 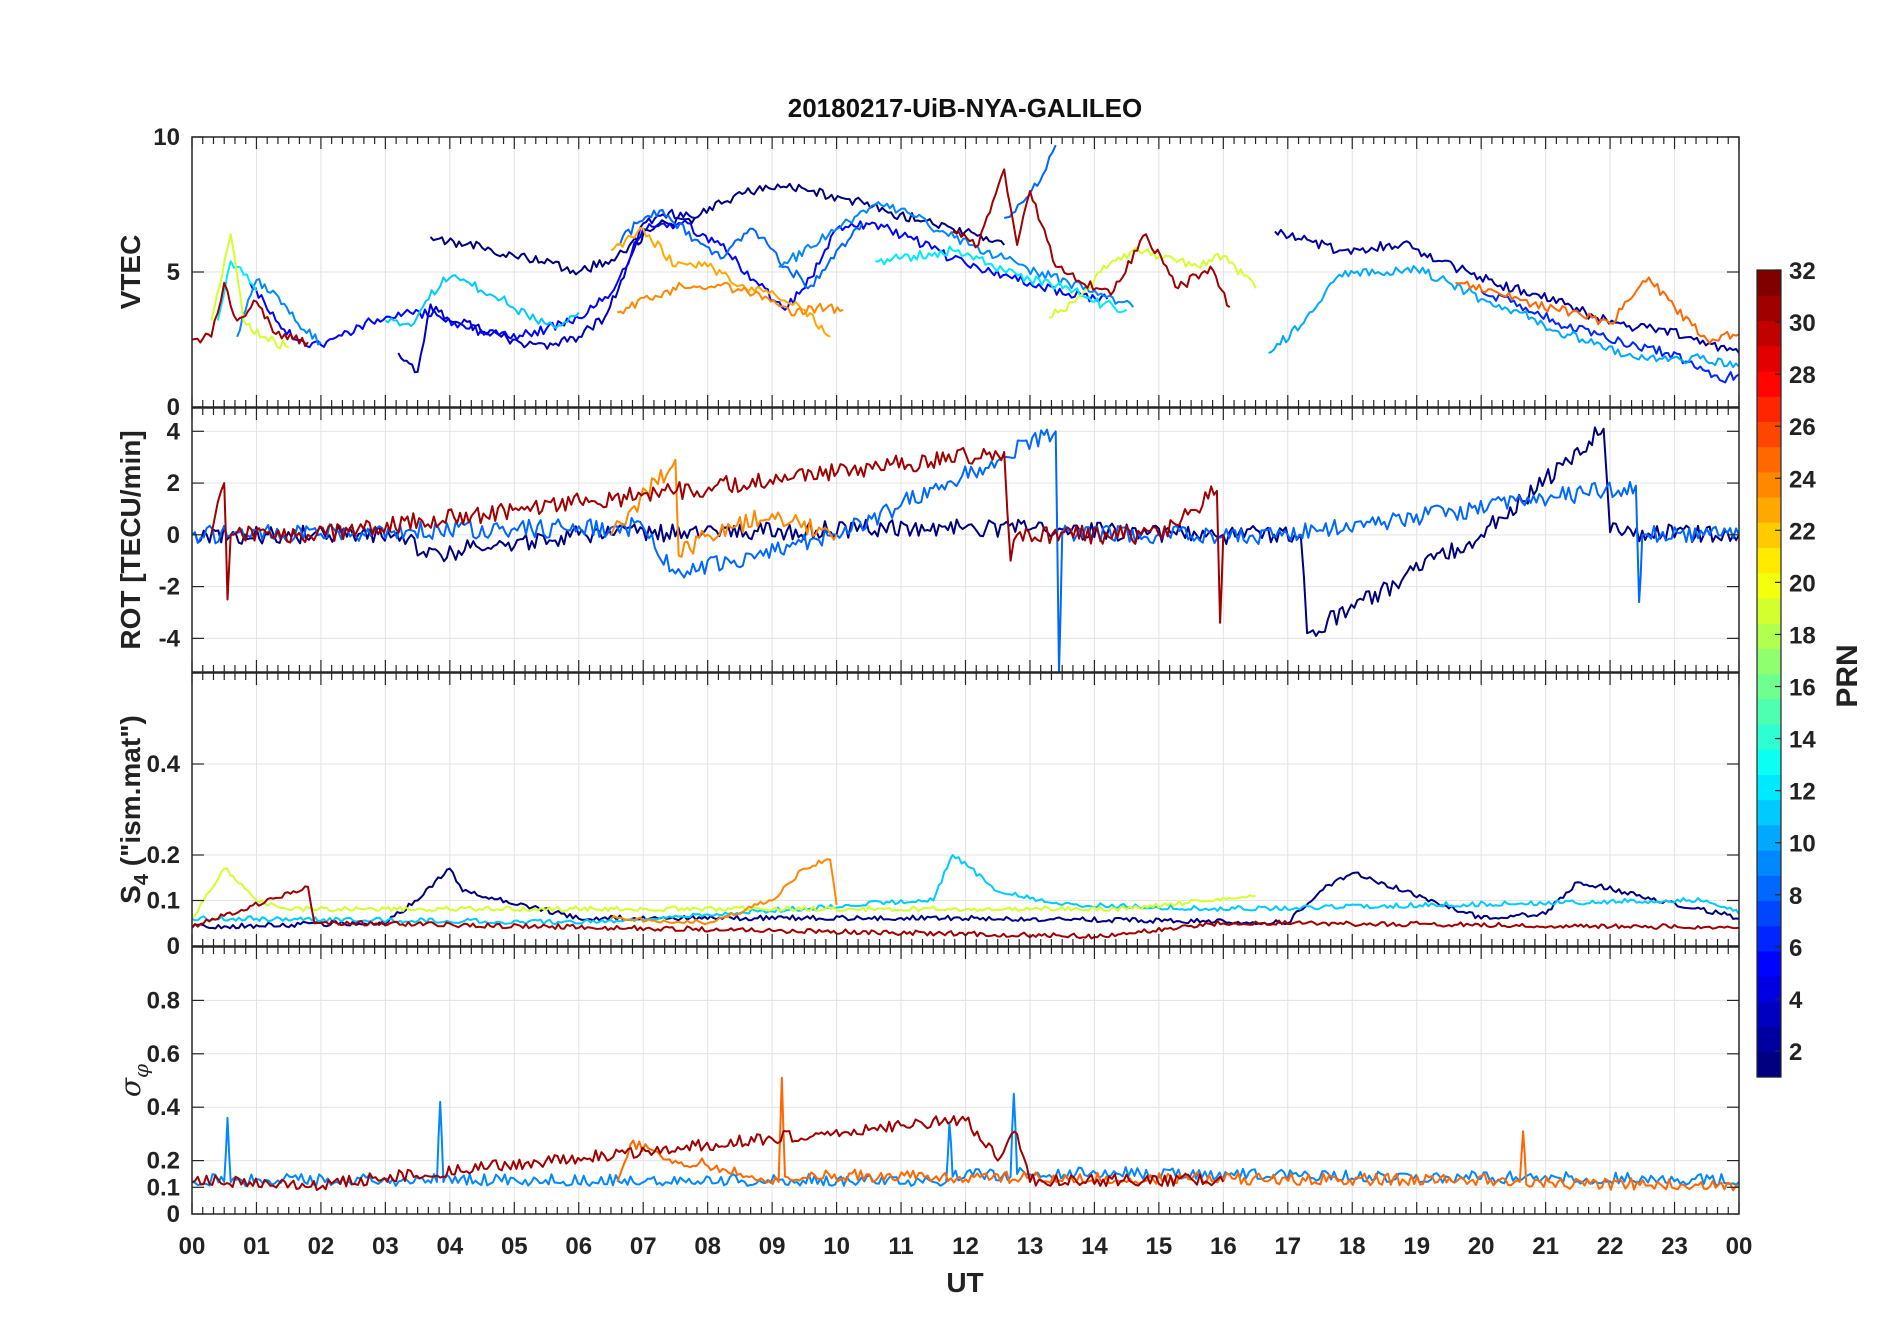 I want to click on x-tick-label: 14, so click(x=1094, y=1246).